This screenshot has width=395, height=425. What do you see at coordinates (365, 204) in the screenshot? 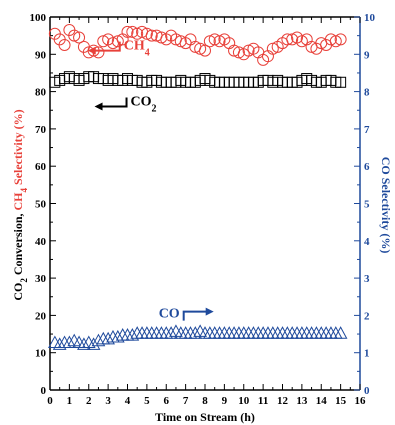
I see `y-axis-right-ticks: 0 1 2 3 4 5 6 7 8 9 10` at bounding box center [365, 204].